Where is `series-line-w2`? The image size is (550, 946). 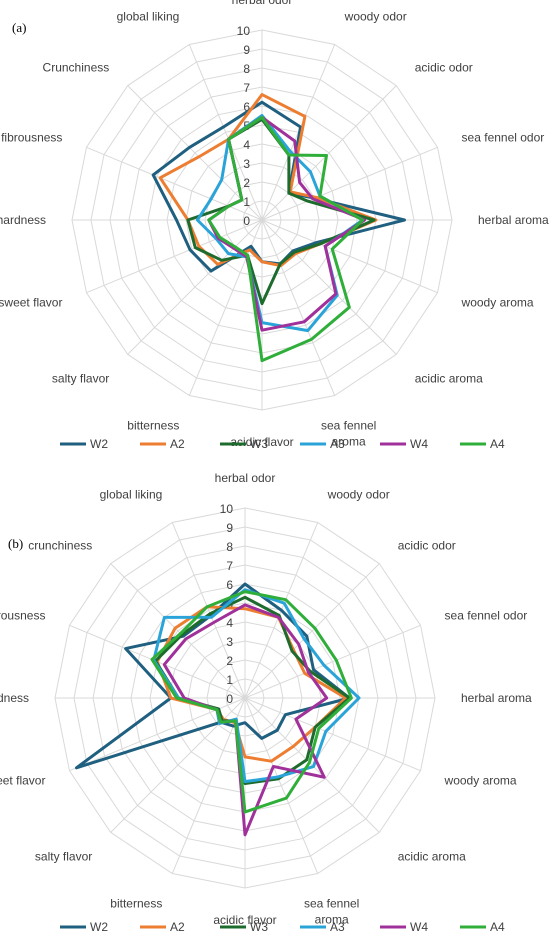 series-line-w2 is located at coordinates (212, 676).